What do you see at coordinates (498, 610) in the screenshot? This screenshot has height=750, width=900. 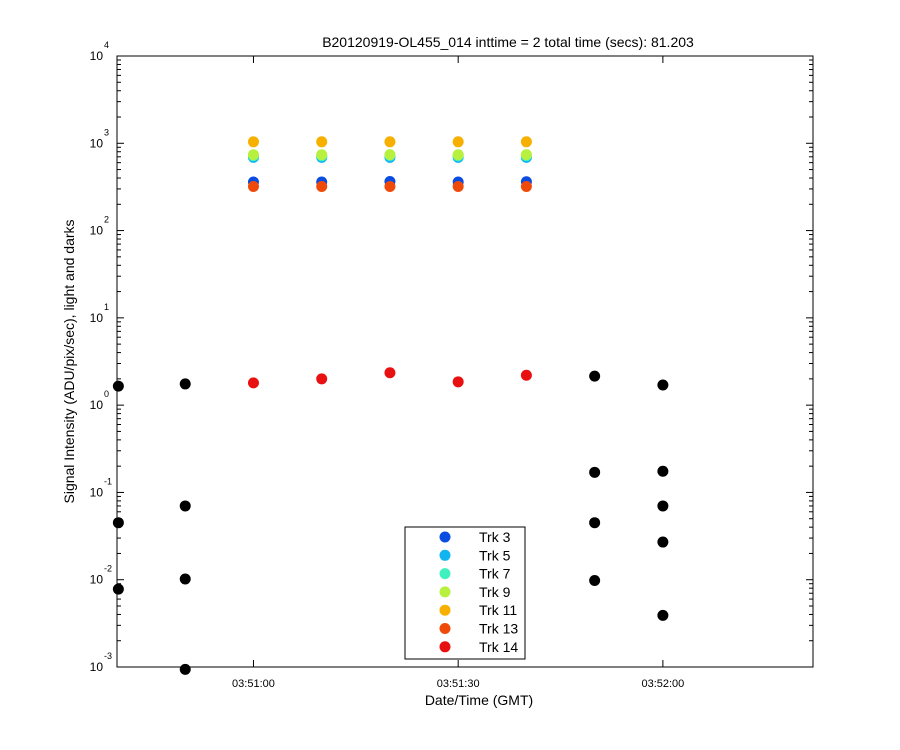 I see `legend-label-trk-11: Trk 11` at bounding box center [498, 610].